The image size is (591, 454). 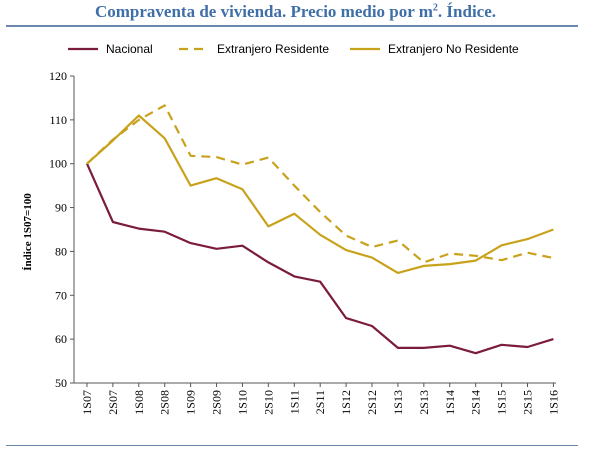 I want to click on x-tick-label: 2S10, so click(x=268, y=402).